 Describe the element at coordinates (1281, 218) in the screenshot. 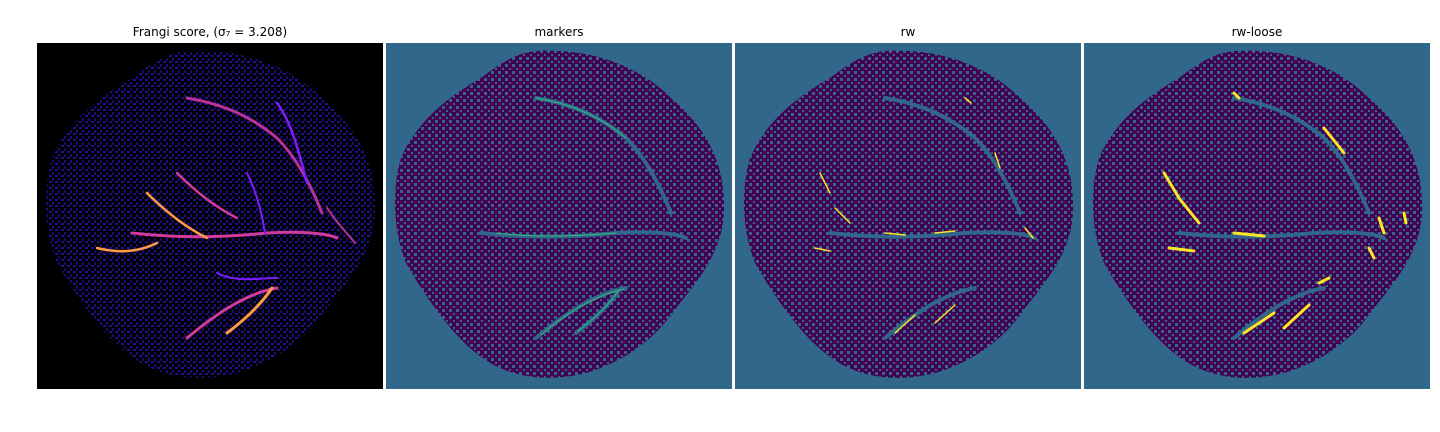

I see `rw-loose-vessel-channels` at that location.